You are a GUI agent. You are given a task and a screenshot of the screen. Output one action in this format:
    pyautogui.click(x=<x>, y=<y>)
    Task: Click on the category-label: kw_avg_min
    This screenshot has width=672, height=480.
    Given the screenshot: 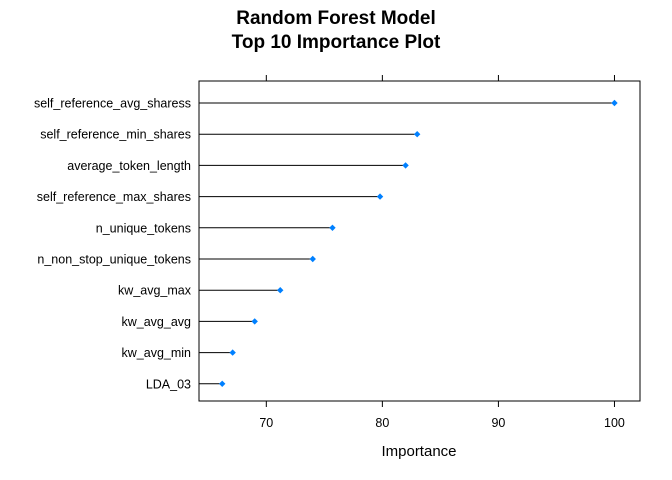 What is the action you would take?
    pyautogui.click(x=157, y=353)
    